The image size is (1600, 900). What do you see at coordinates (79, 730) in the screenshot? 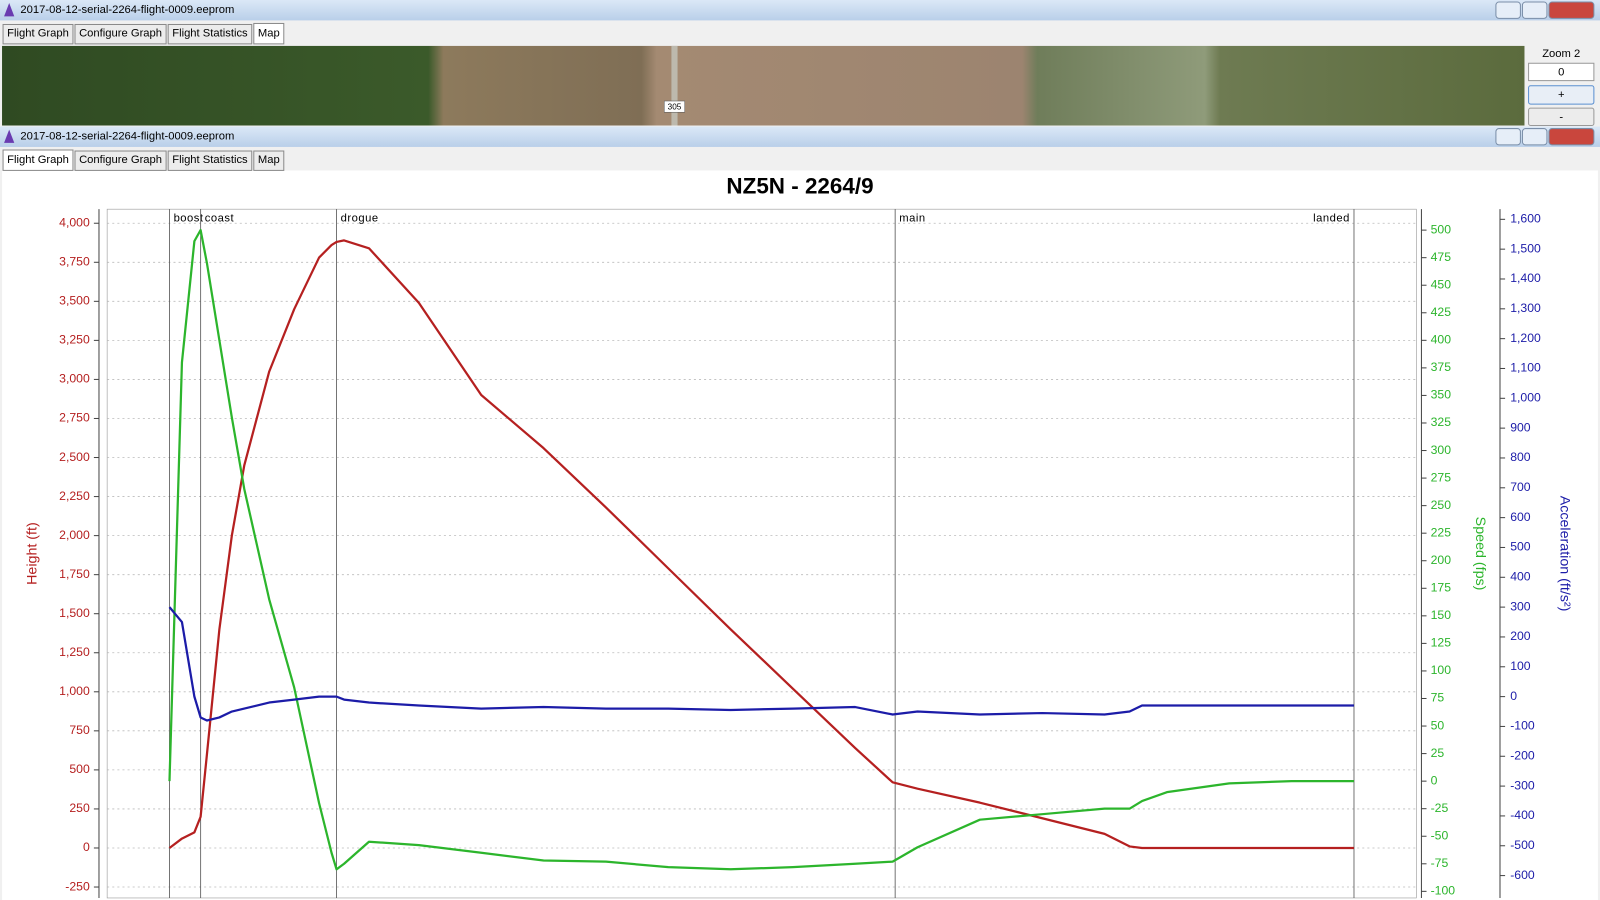
I see `tick-label: 750` at bounding box center [79, 730].